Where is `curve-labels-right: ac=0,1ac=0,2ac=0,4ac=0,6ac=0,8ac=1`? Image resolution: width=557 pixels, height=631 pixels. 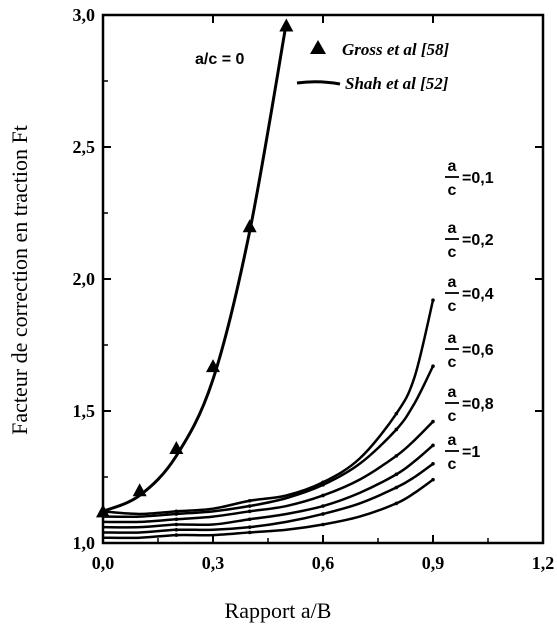 curve-labels-right: ac=0,1ac=0,2ac=0,4ac=0,6ac=0,8ac=1 is located at coordinates (469, 315).